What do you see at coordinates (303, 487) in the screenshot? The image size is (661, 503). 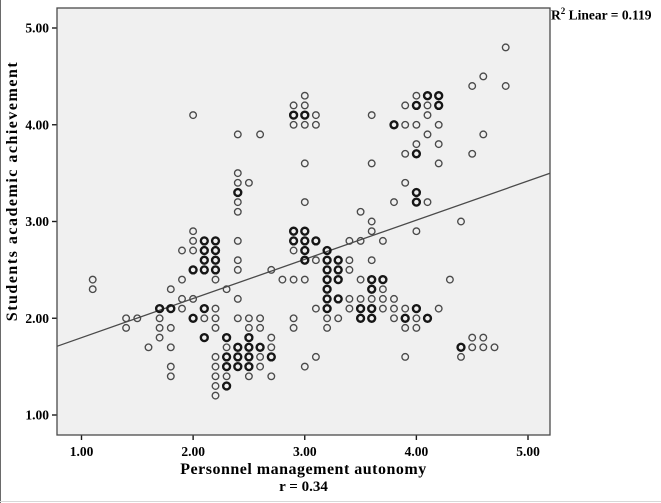 I see `correlation-label: r = 0.34` at bounding box center [303, 487].